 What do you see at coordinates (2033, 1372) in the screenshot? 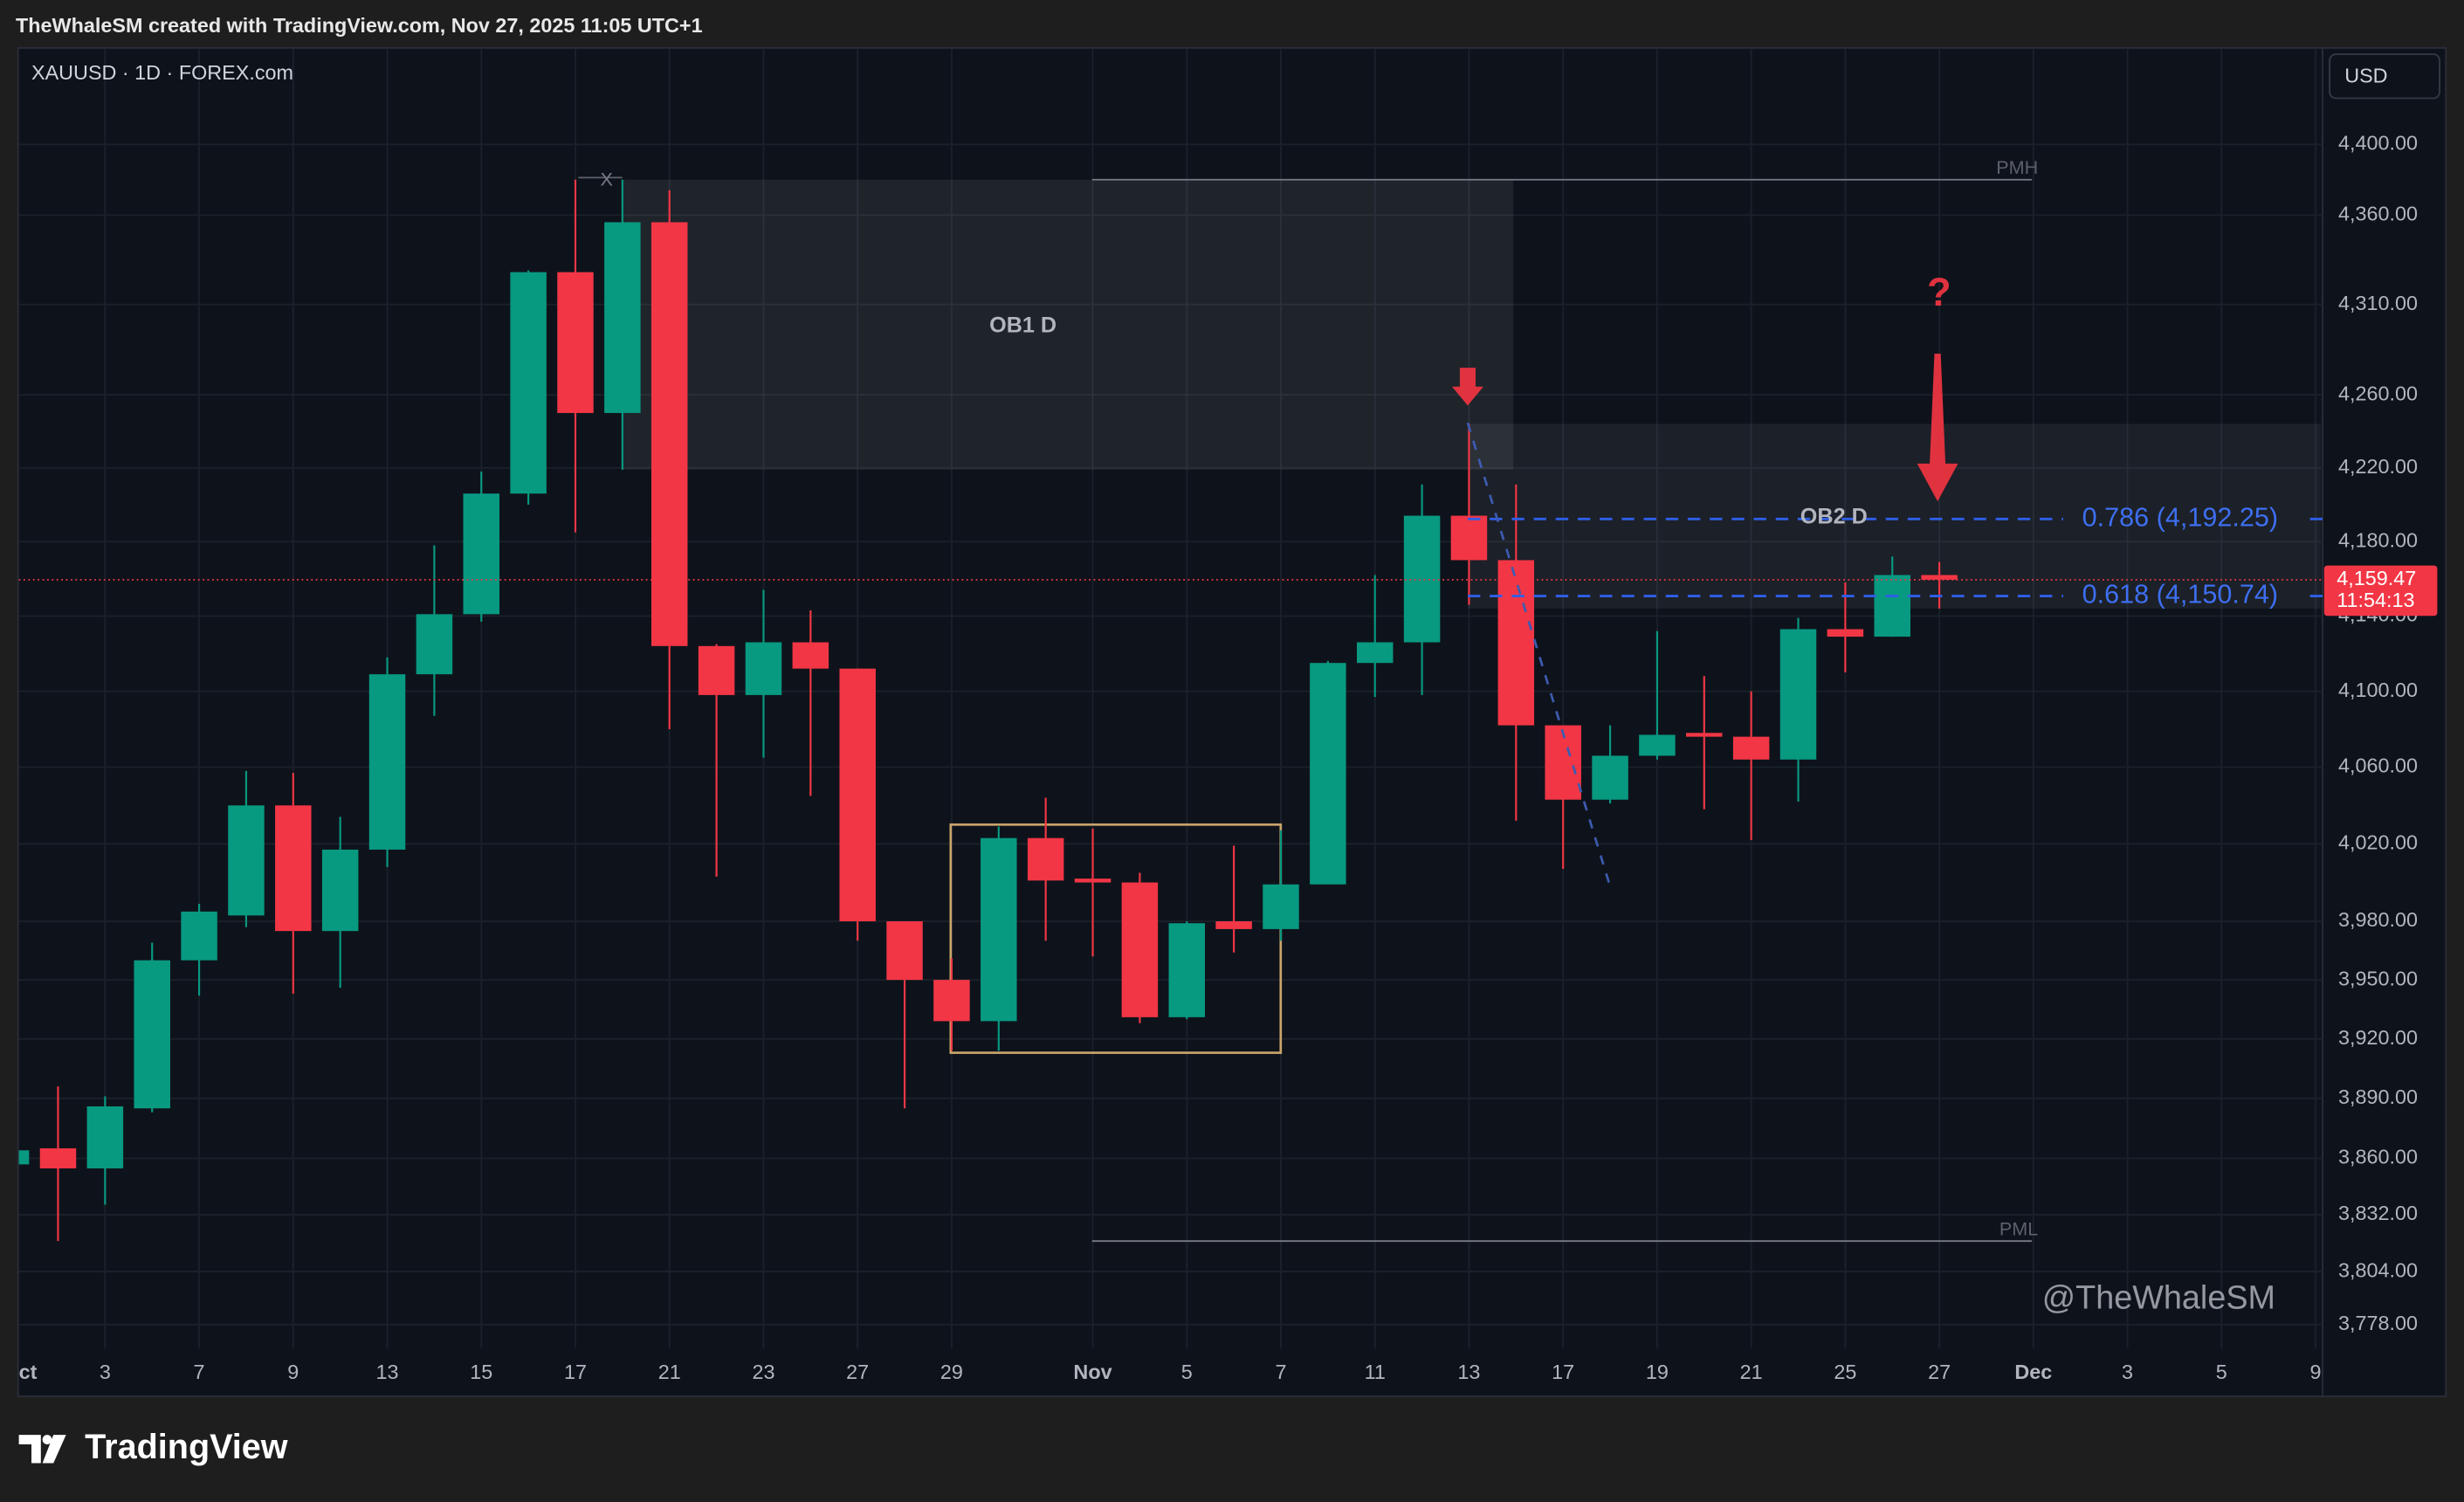
I see `x-tick-label: Dec` at bounding box center [2033, 1372].